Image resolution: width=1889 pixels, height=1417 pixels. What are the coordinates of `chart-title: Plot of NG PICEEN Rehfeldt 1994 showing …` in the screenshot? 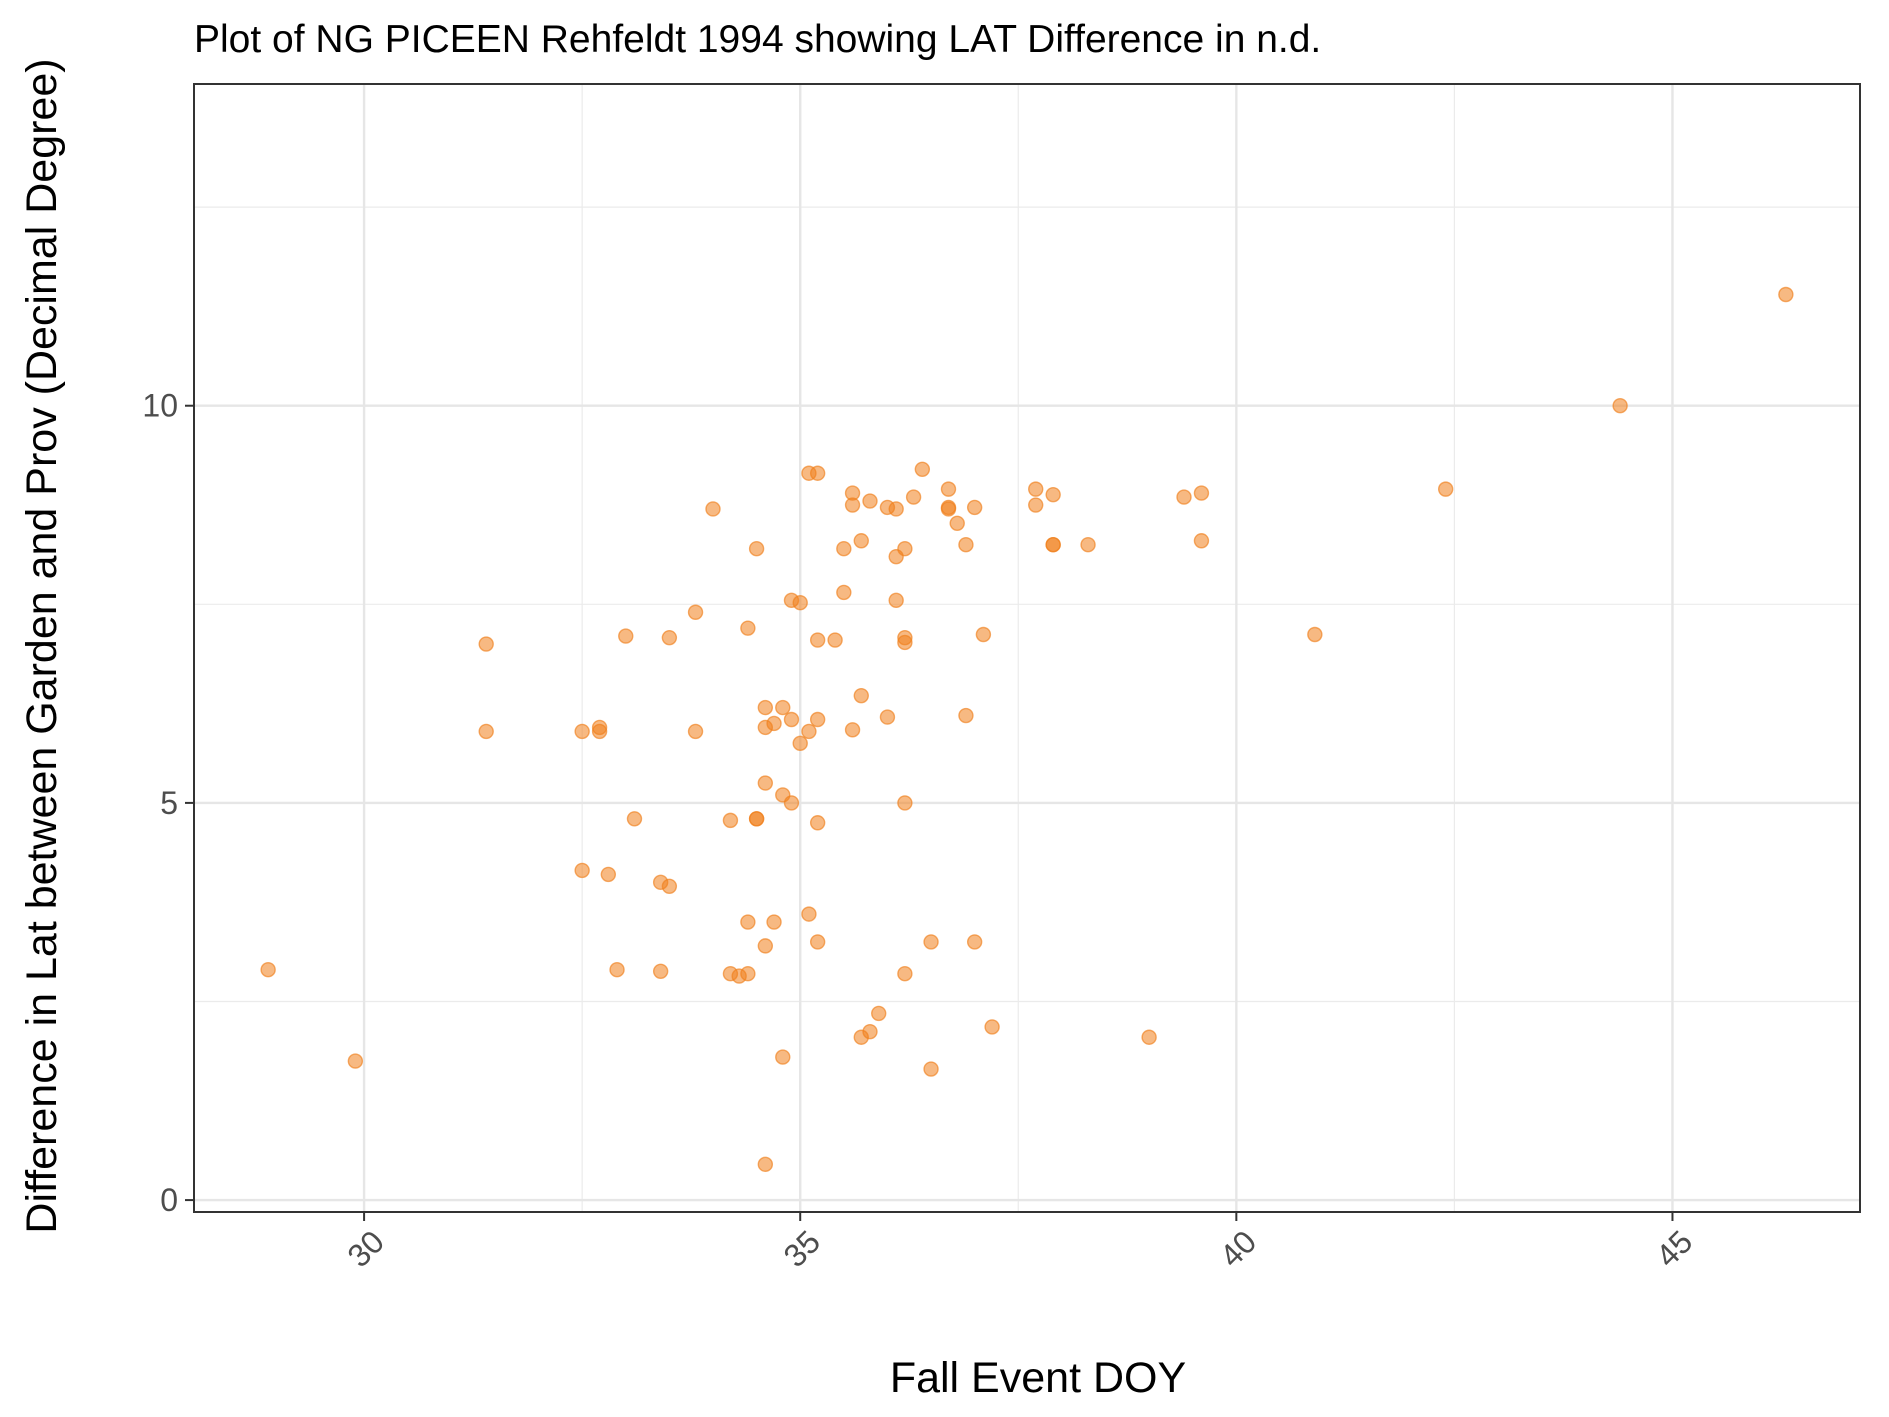 It's located at (757, 39).